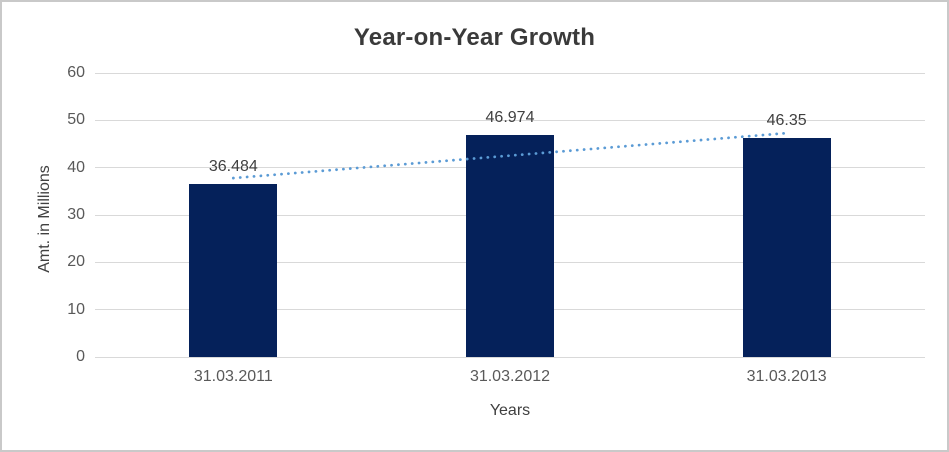 This screenshot has height=452, width=949. I want to click on y-tick-label: 30, so click(76, 214).